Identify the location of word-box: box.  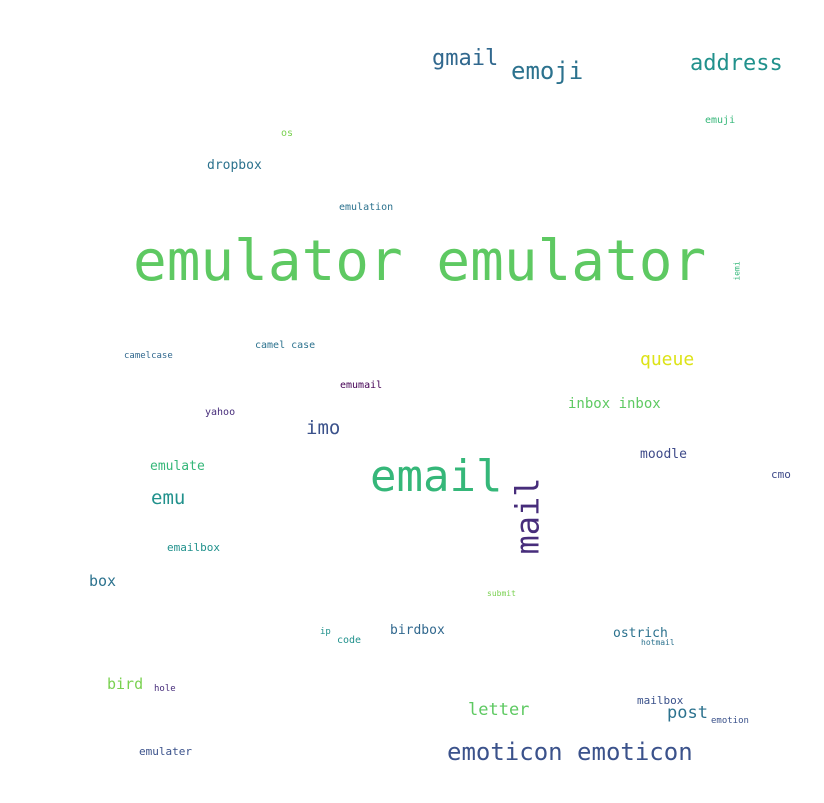
(103, 581).